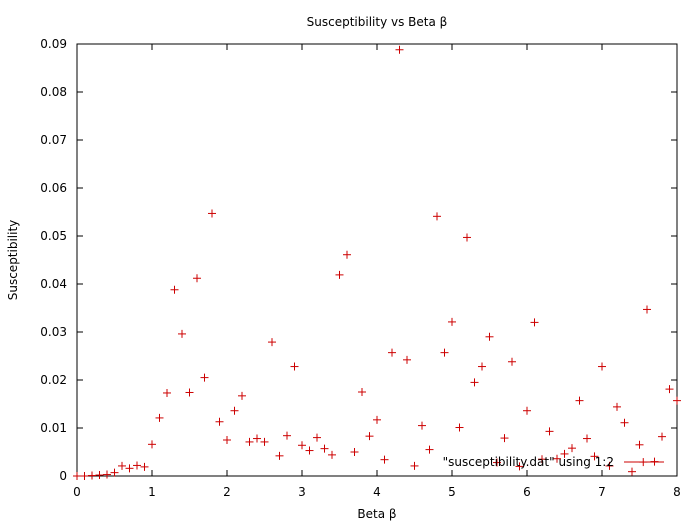 Image resolution: width=700 pixels, height=524 pixels. Describe the element at coordinates (376, 514) in the screenshot. I see `x-axis-label: Beta β` at that location.